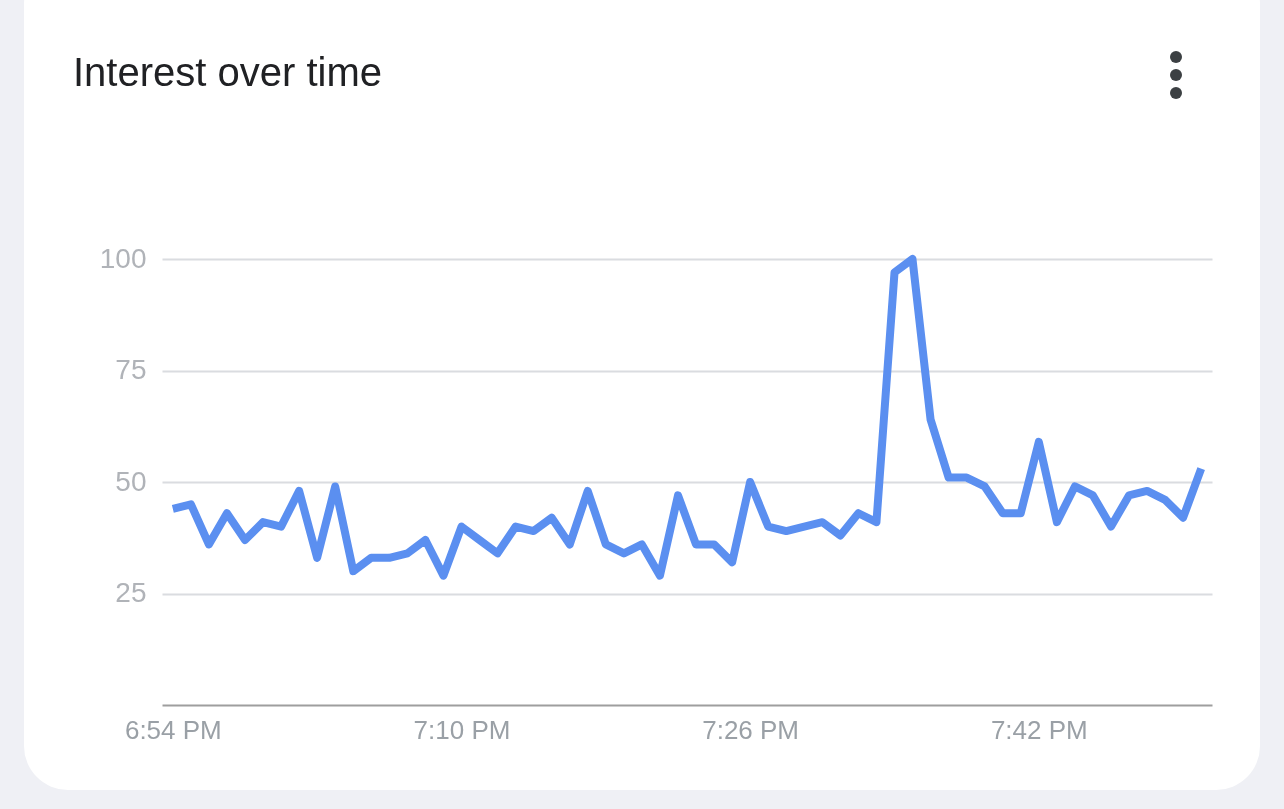 This screenshot has width=1284, height=809. I want to click on x-tick-label: 7:42 PM, so click(1039, 729).